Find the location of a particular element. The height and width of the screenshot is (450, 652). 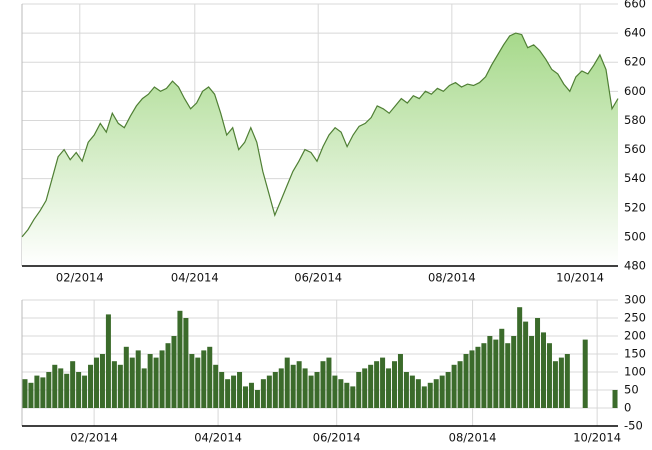

y-tick-label: 540 is located at coordinates (635, 178).